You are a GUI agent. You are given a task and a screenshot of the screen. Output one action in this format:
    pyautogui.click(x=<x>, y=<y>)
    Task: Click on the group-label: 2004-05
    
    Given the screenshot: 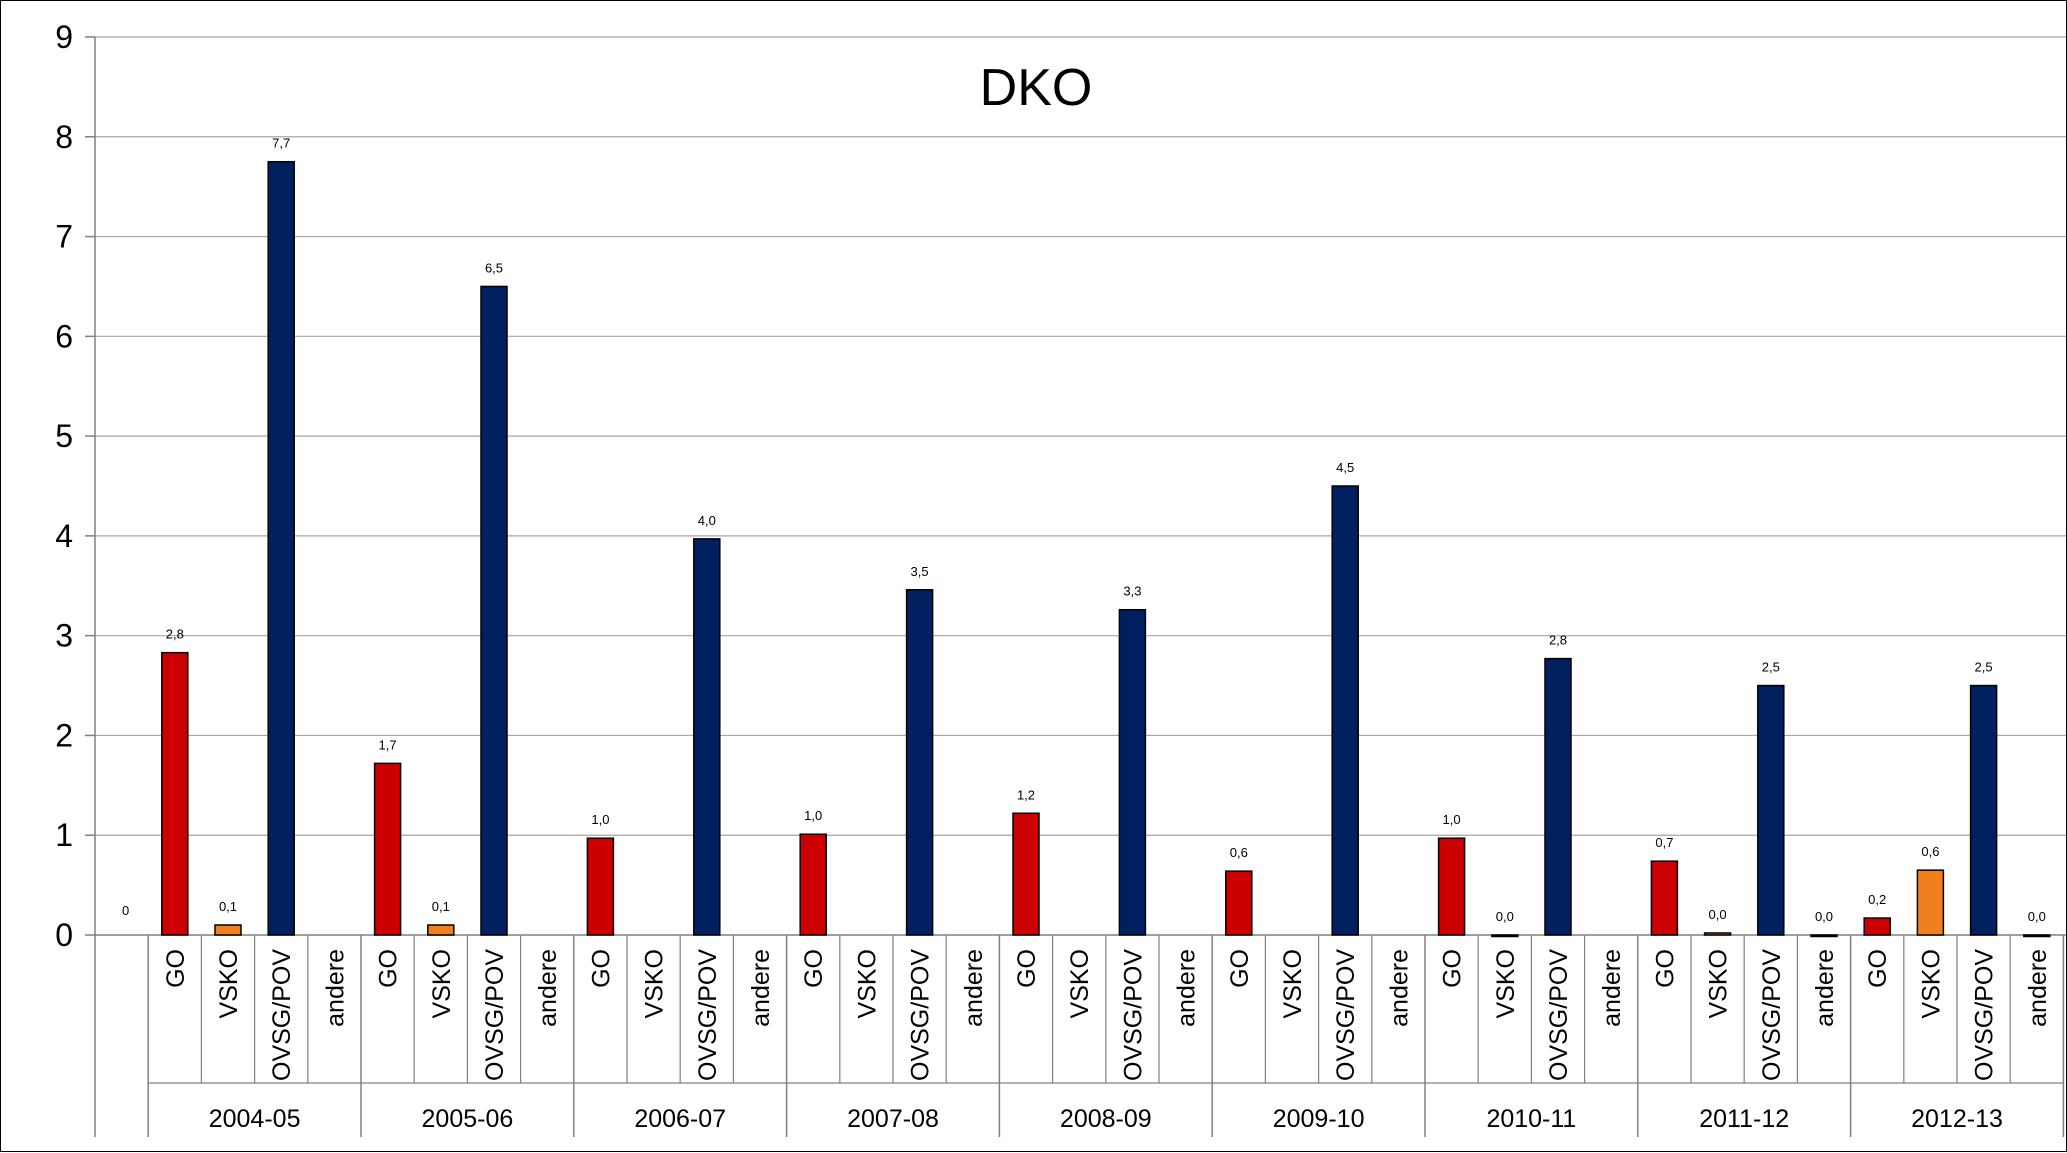 What is the action you would take?
    pyautogui.click(x=255, y=1119)
    